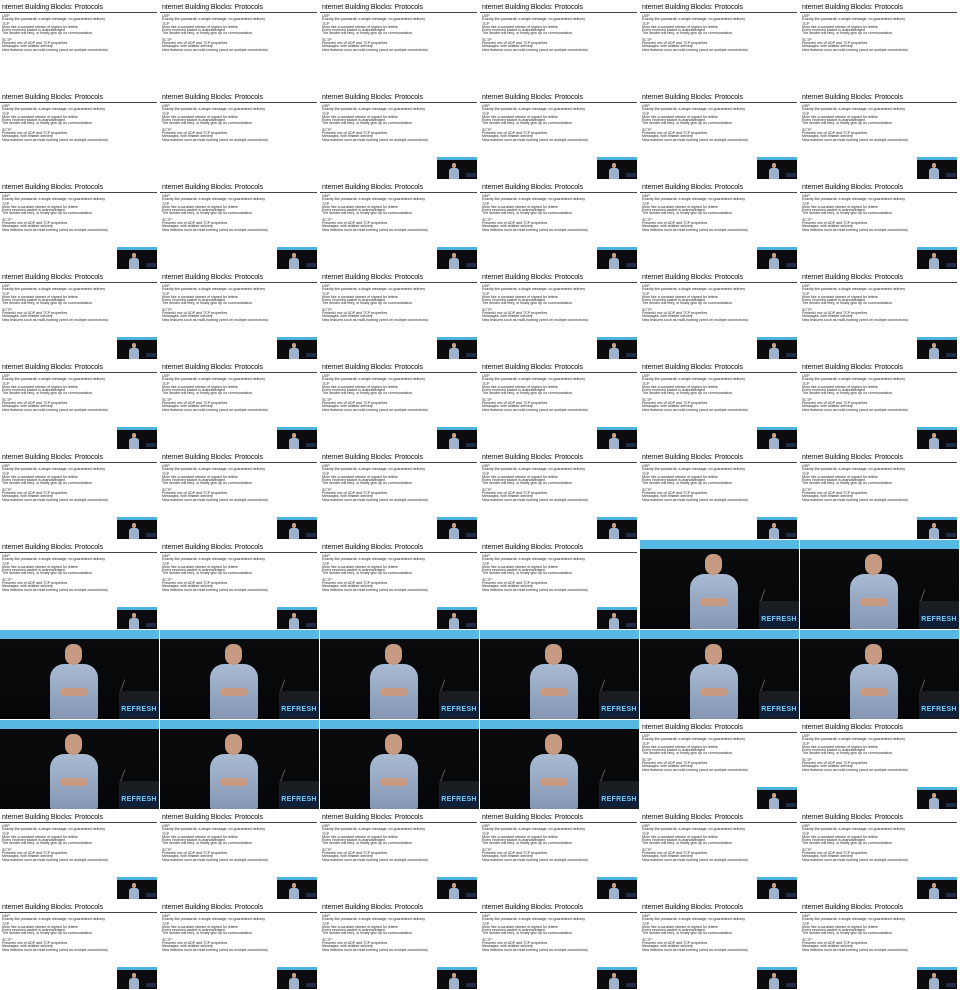 This screenshot has height=990, width=960. Describe the element at coordinates (299, 710) in the screenshot. I see `stage-sign: REFRESH` at that location.